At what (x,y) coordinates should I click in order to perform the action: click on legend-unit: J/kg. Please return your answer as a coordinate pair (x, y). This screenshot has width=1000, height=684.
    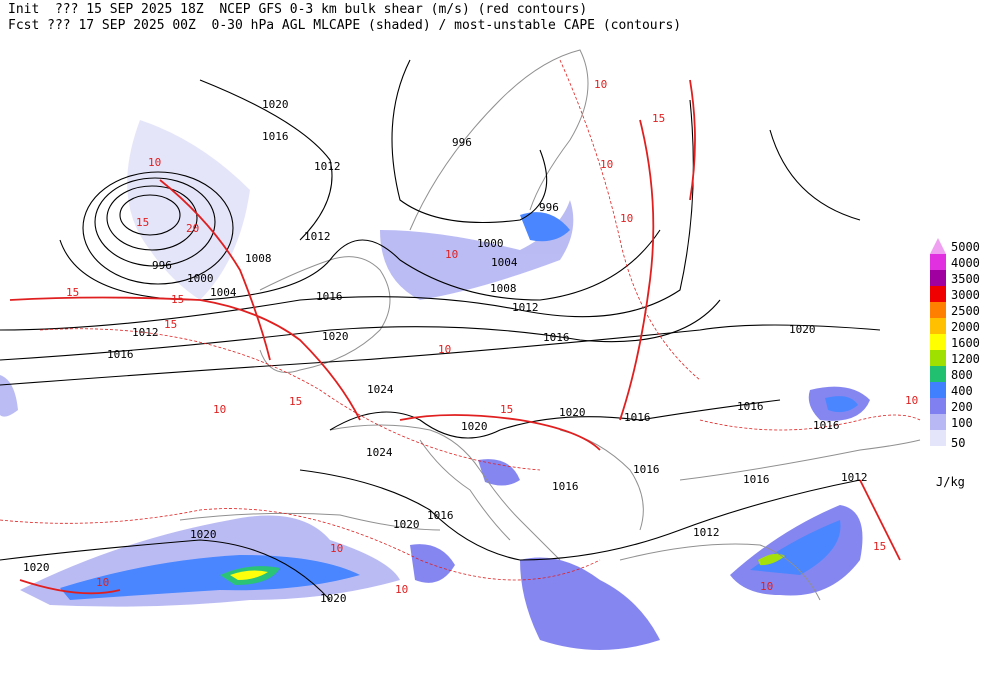
    Looking at the image, I should click on (950, 482).